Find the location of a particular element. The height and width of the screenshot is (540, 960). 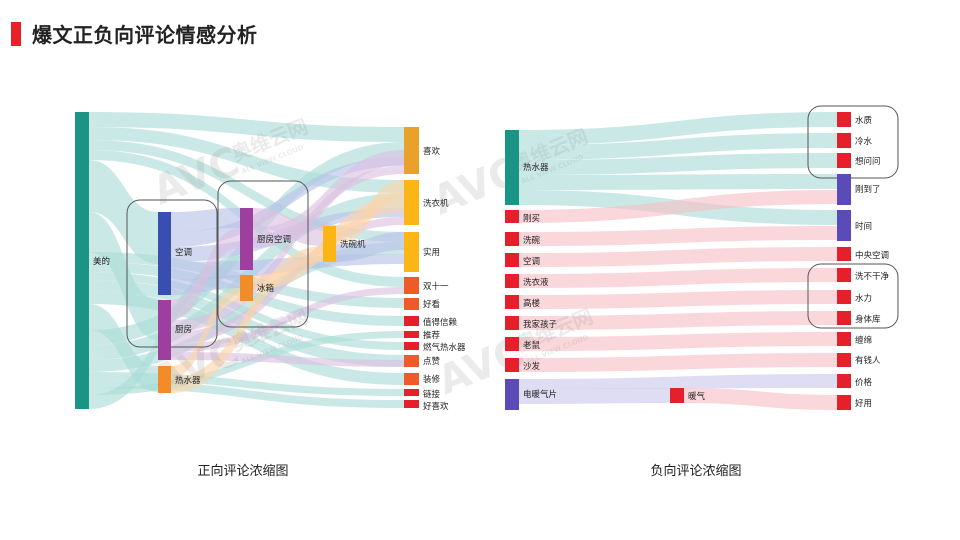

negative-node-diannuanqipian is located at coordinates (512, 394).